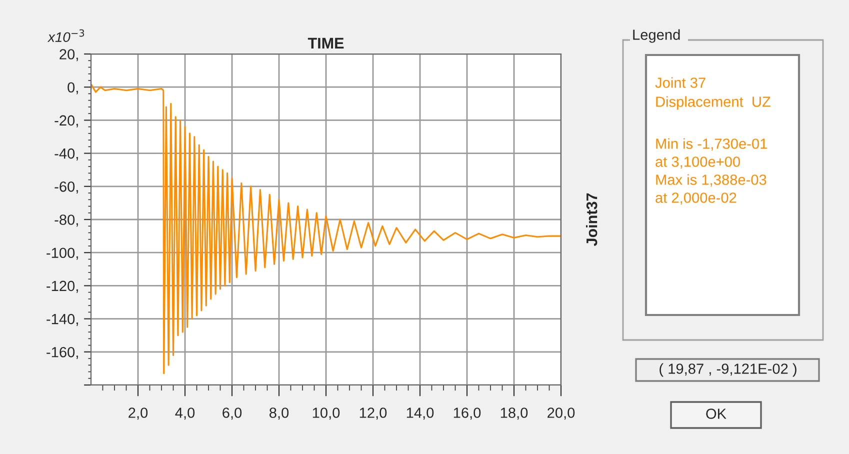 The image size is (849, 454). What do you see at coordinates (514, 414) in the screenshot?
I see `x-tick-label: 18,0` at bounding box center [514, 414].